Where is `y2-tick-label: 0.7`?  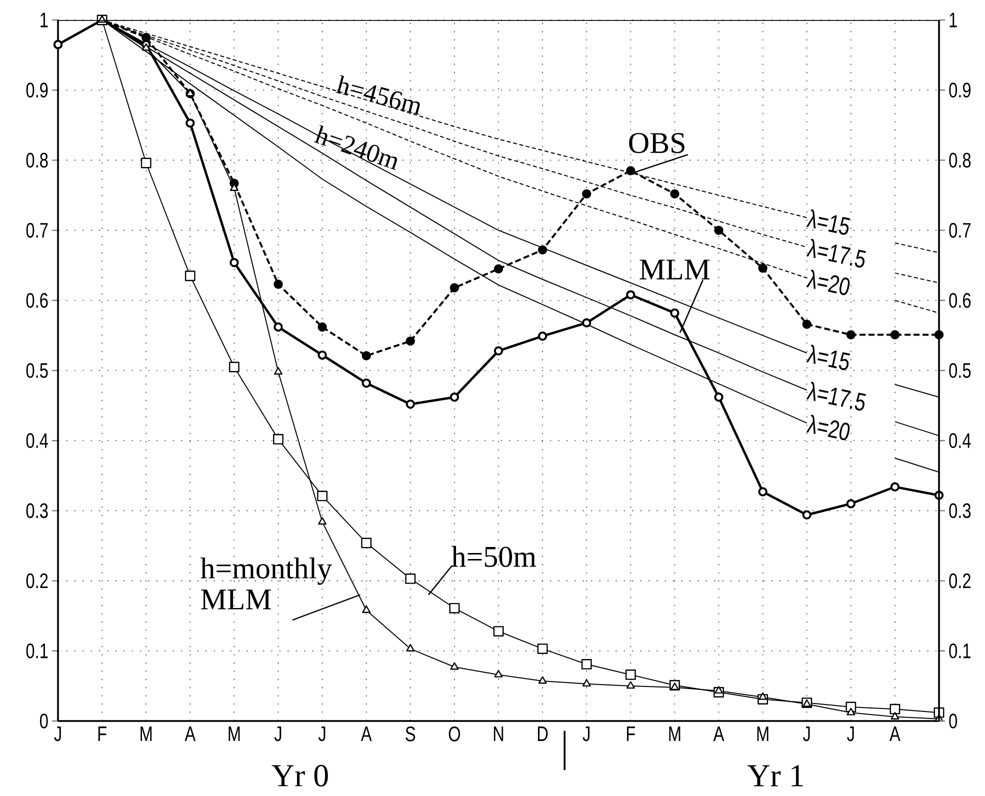 y2-tick-label: 0.7 is located at coordinates (959, 230).